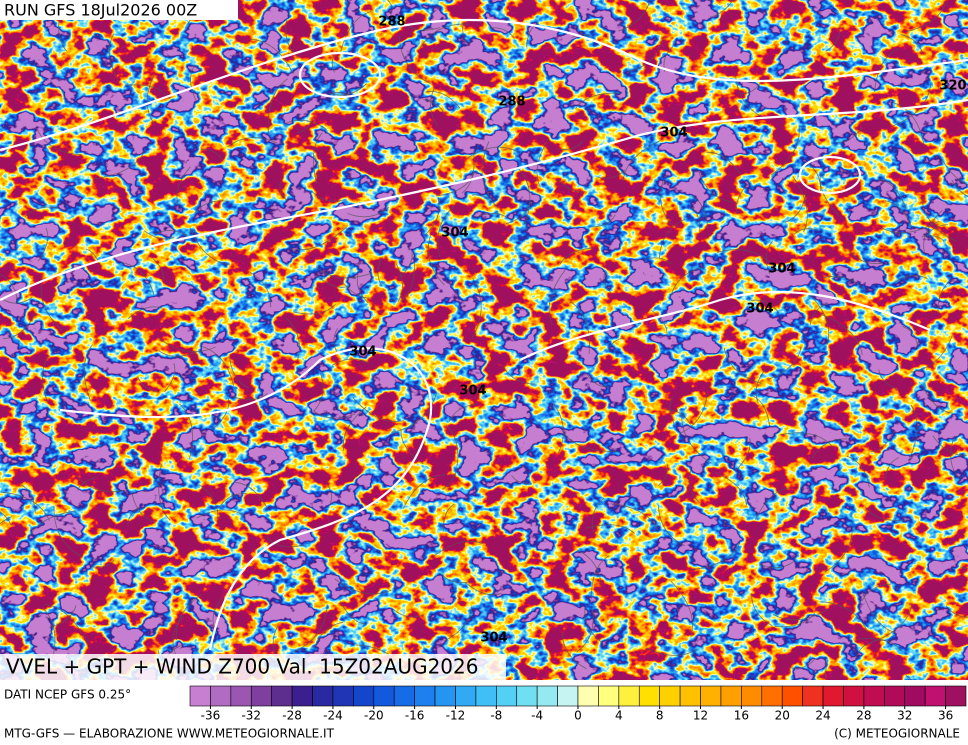  What do you see at coordinates (333, 716) in the screenshot?
I see `colorbar-tick-label: -24` at bounding box center [333, 716].